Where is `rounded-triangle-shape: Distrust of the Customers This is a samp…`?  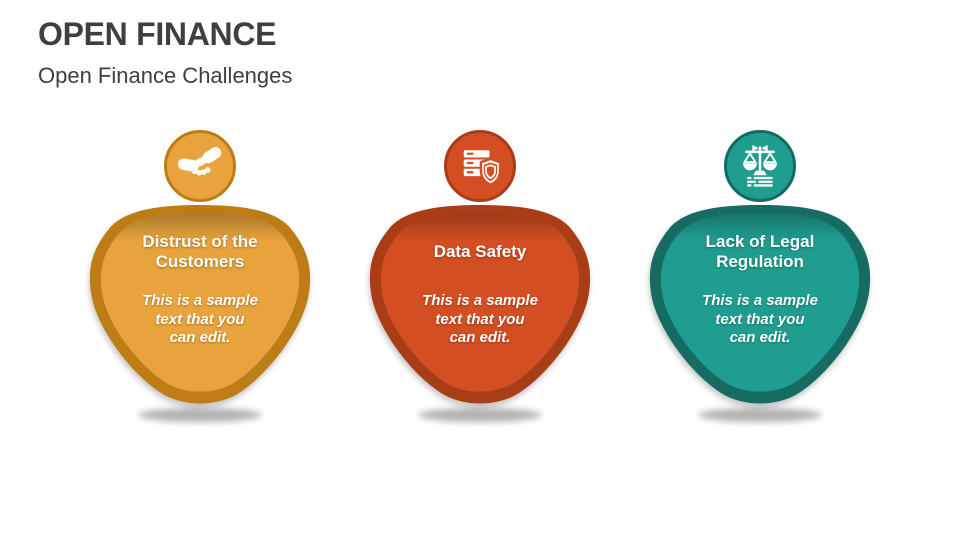
rounded-triangle-shape: Distrust of the Customers This is a samp… is located at coordinates (200, 316).